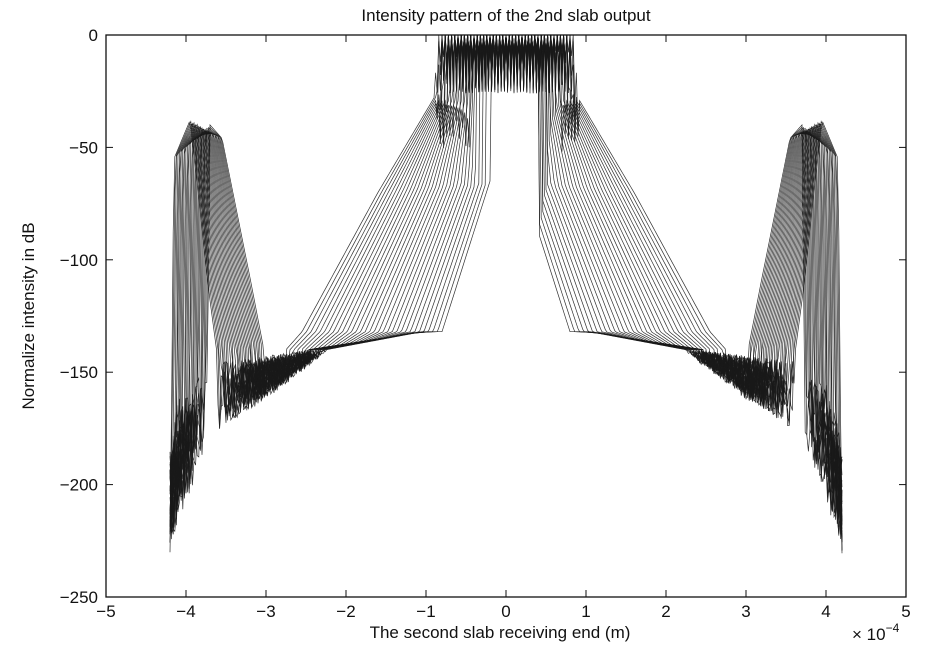 The height and width of the screenshot is (651, 947). What do you see at coordinates (79, 597) in the screenshot?
I see `y-tick-label: −250` at bounding box center [79, 597].